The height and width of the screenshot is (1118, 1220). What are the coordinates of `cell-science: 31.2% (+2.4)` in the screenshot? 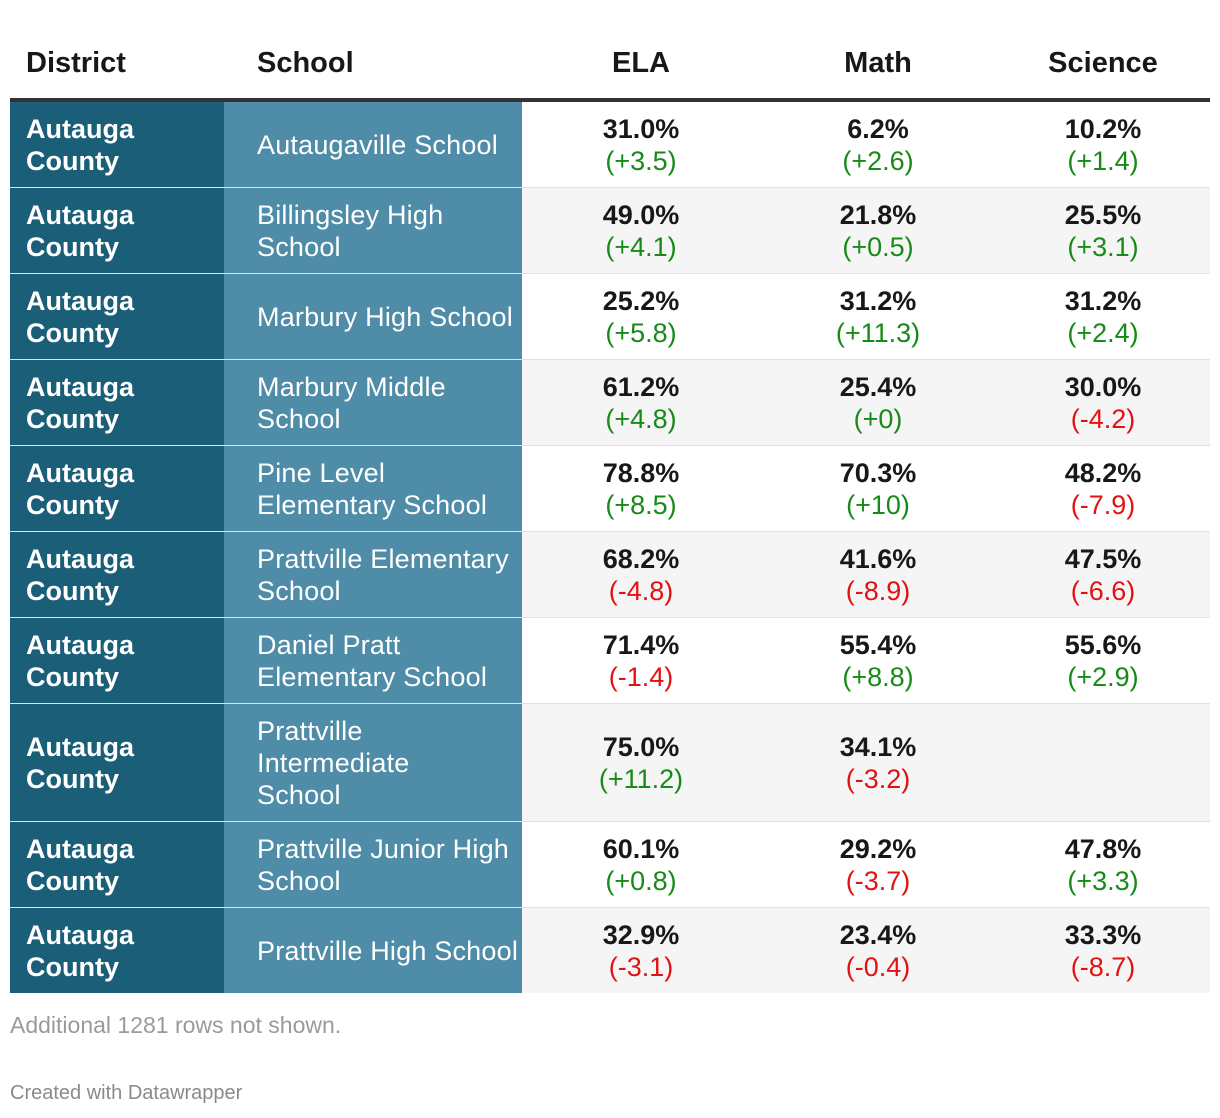 It's located at (1103, 316).